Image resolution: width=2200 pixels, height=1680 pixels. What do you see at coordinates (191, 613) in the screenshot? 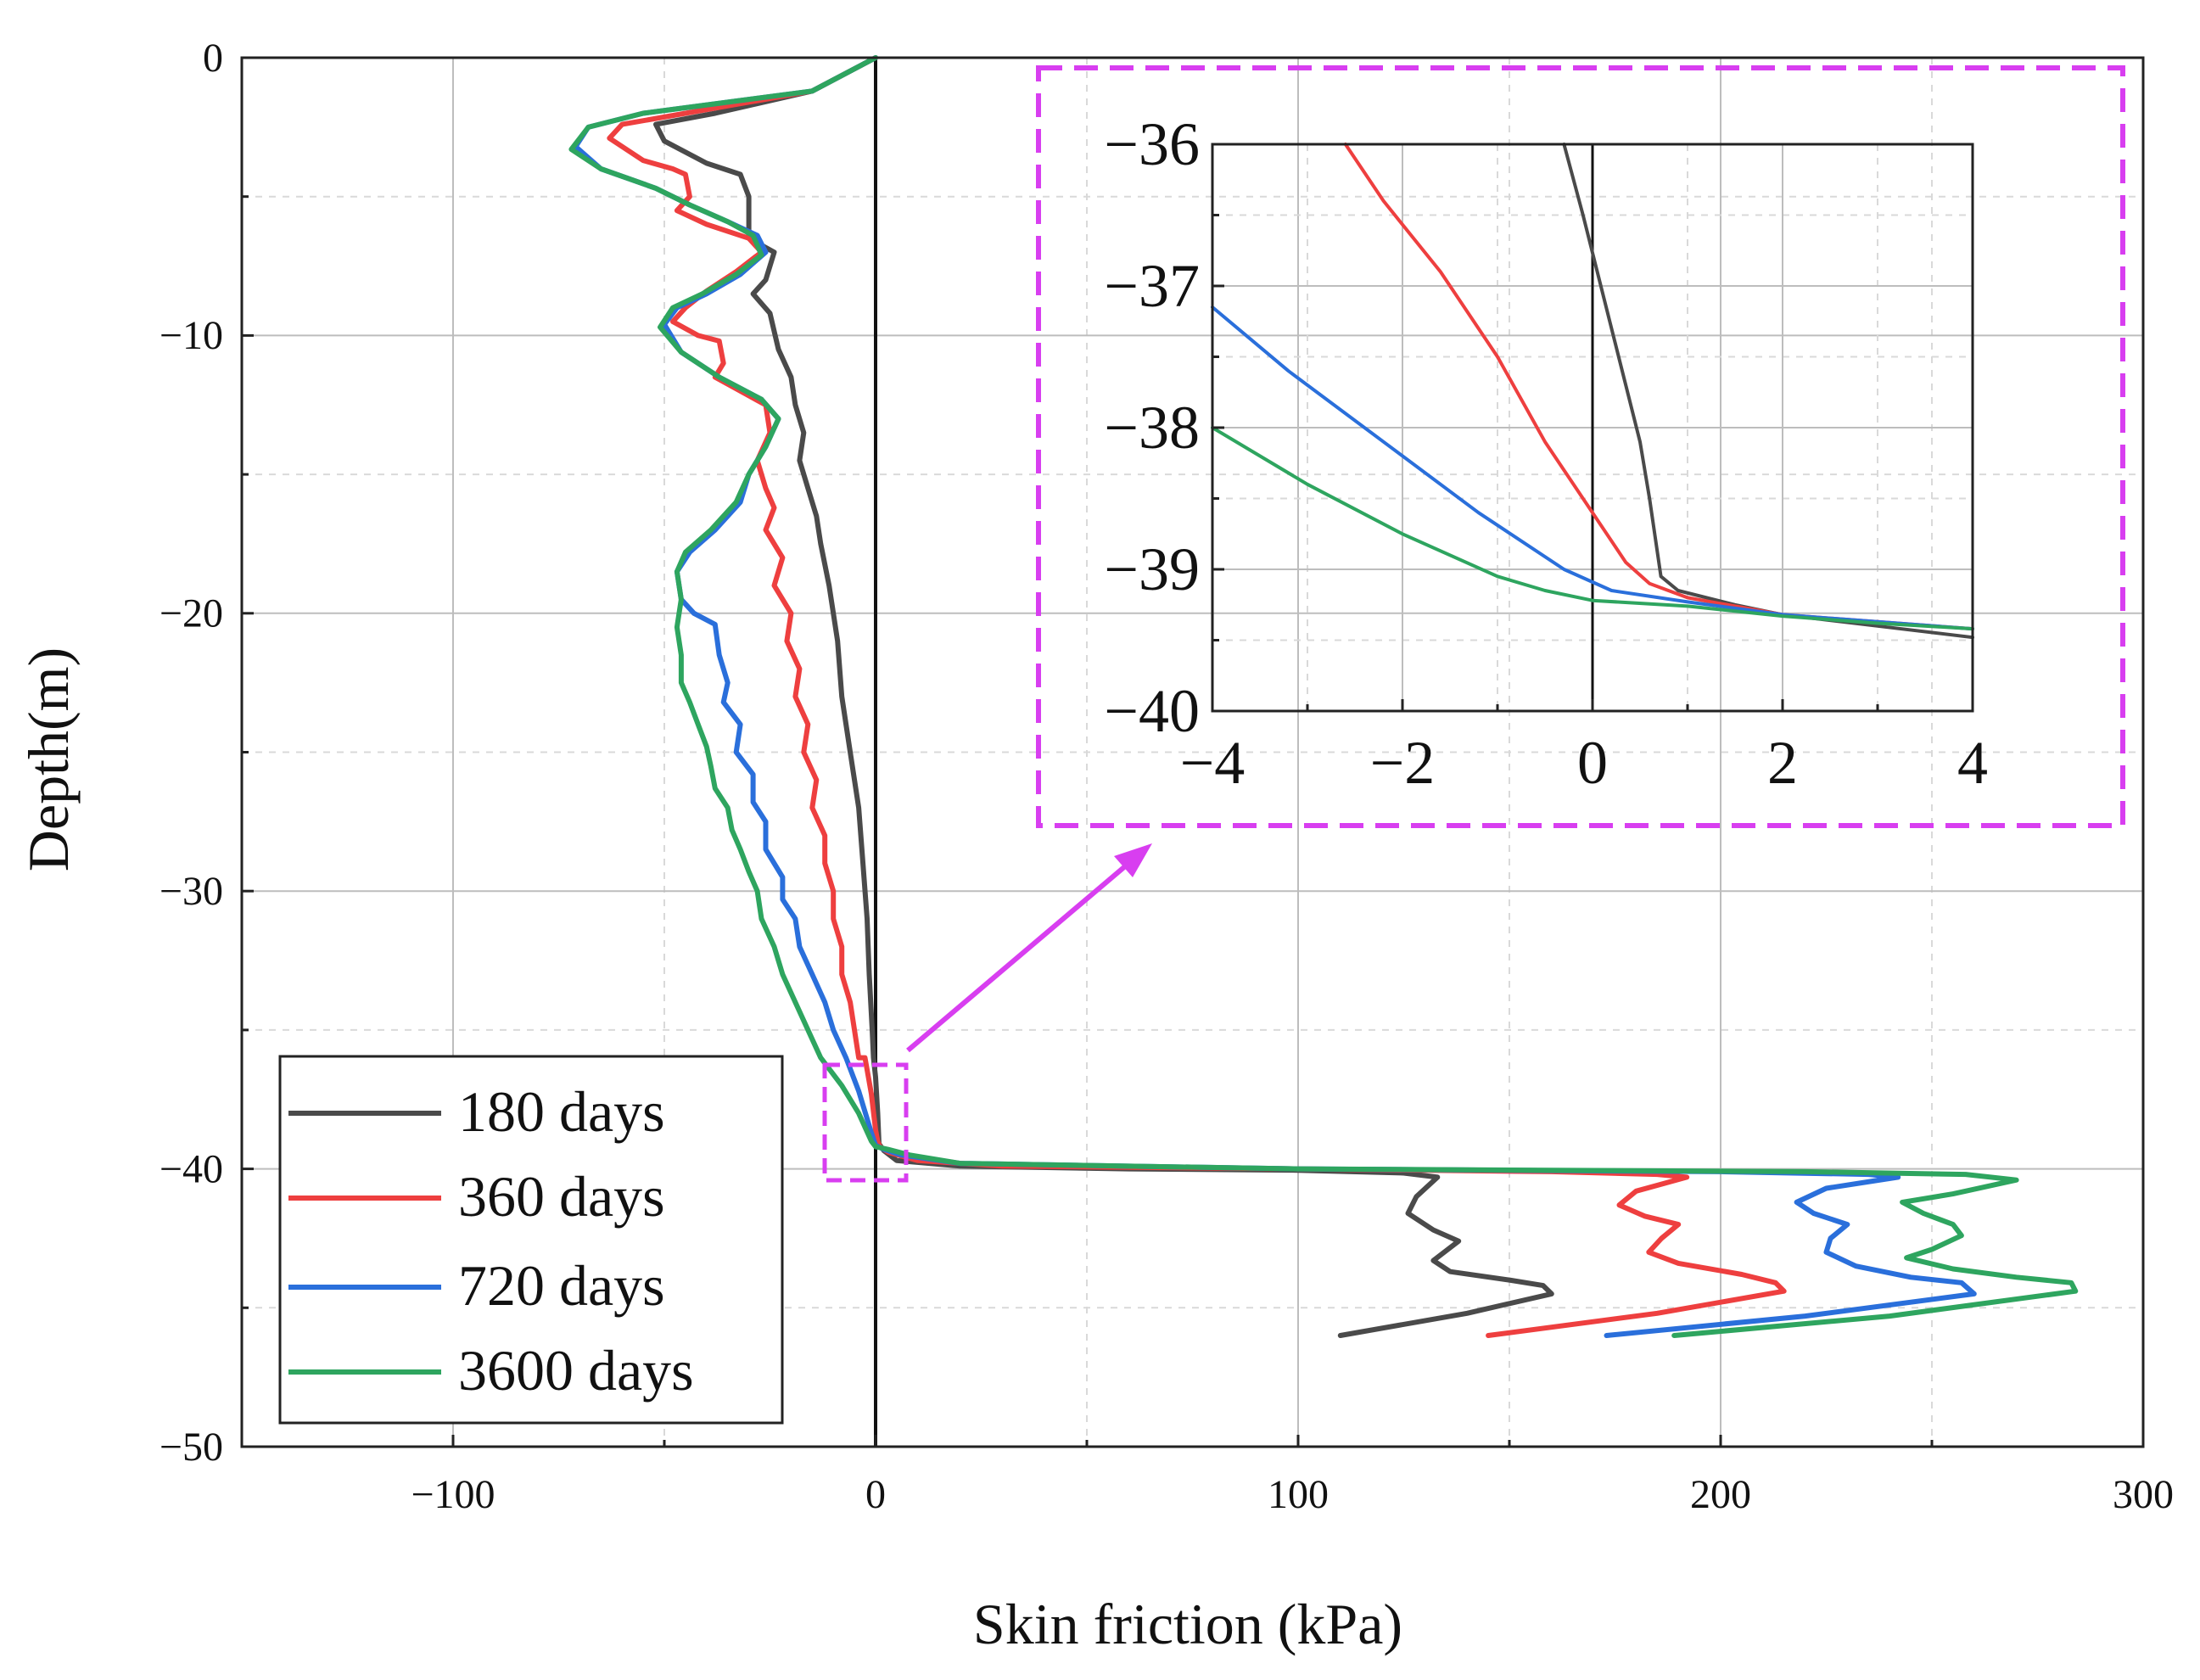
I see `y-tick-label: −20` at bounding box center [191, 613].